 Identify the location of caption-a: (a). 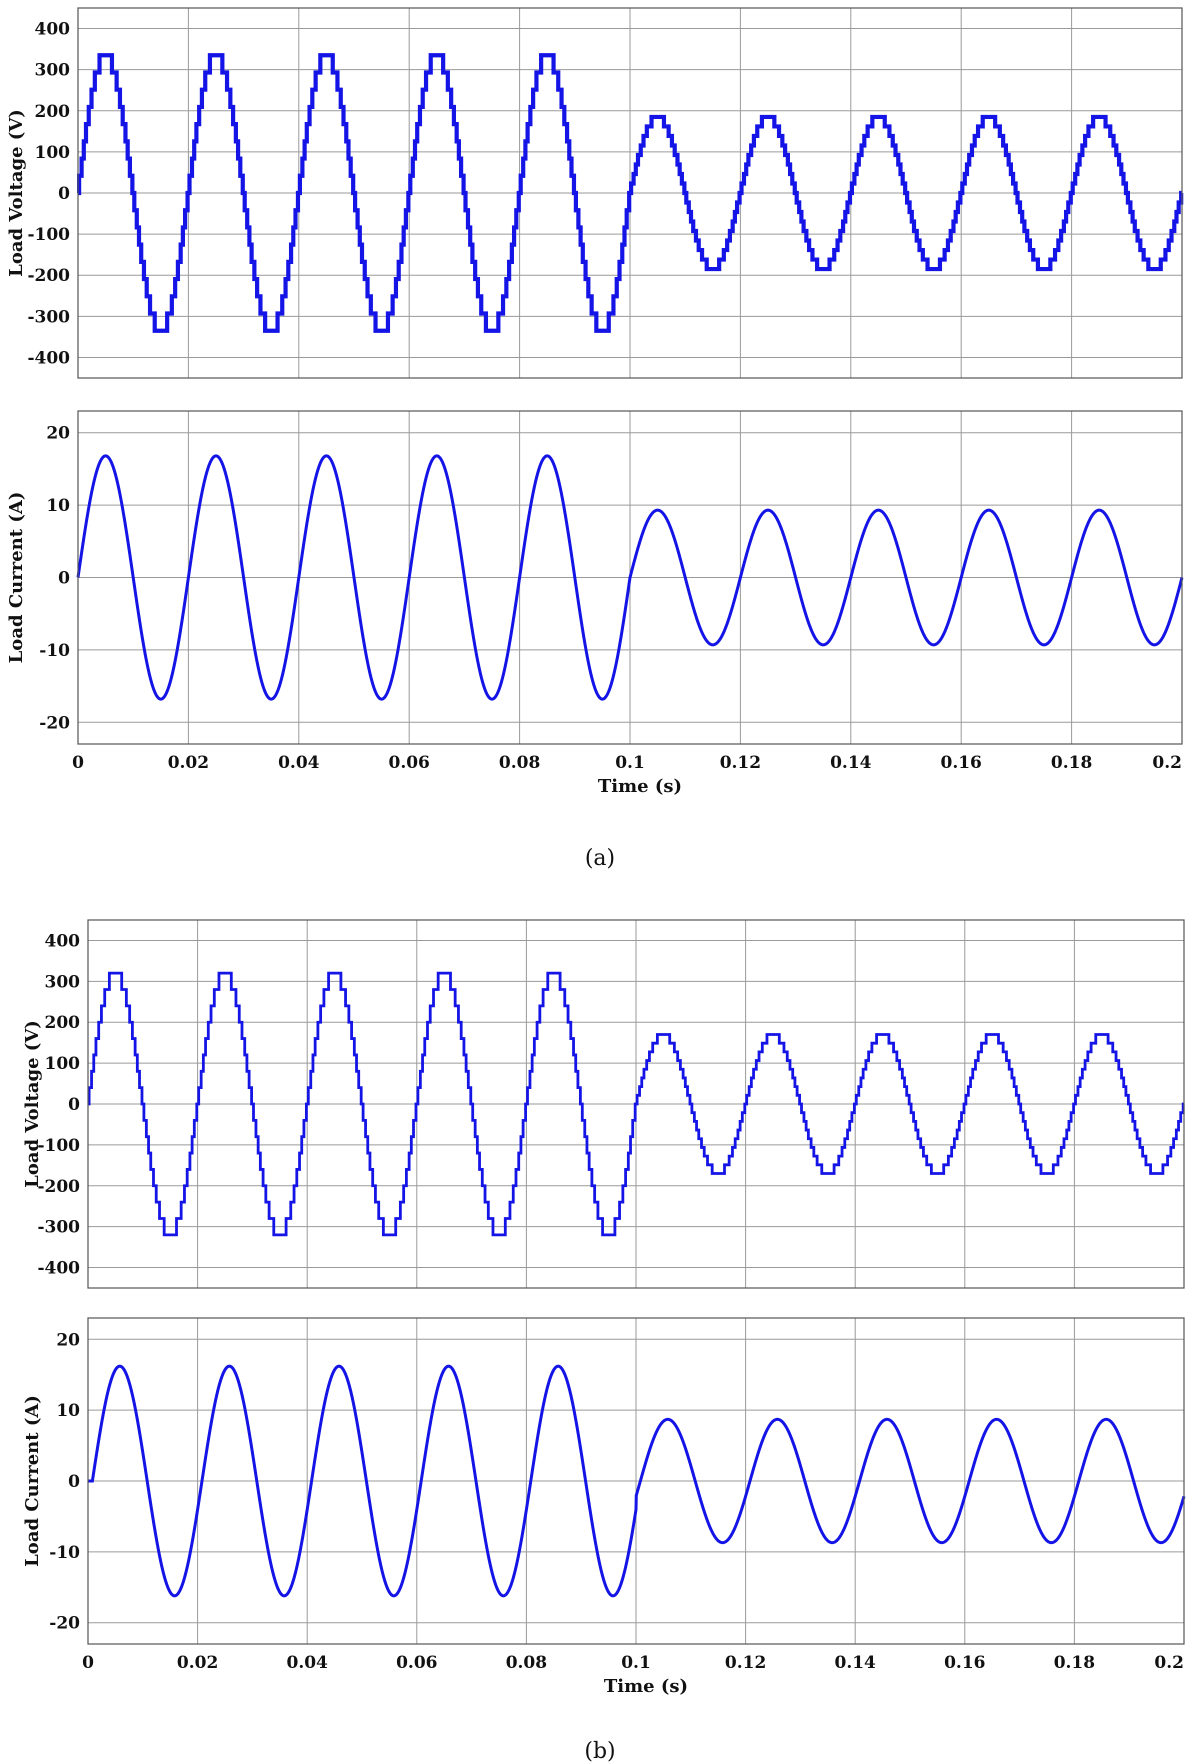
(600, 858).